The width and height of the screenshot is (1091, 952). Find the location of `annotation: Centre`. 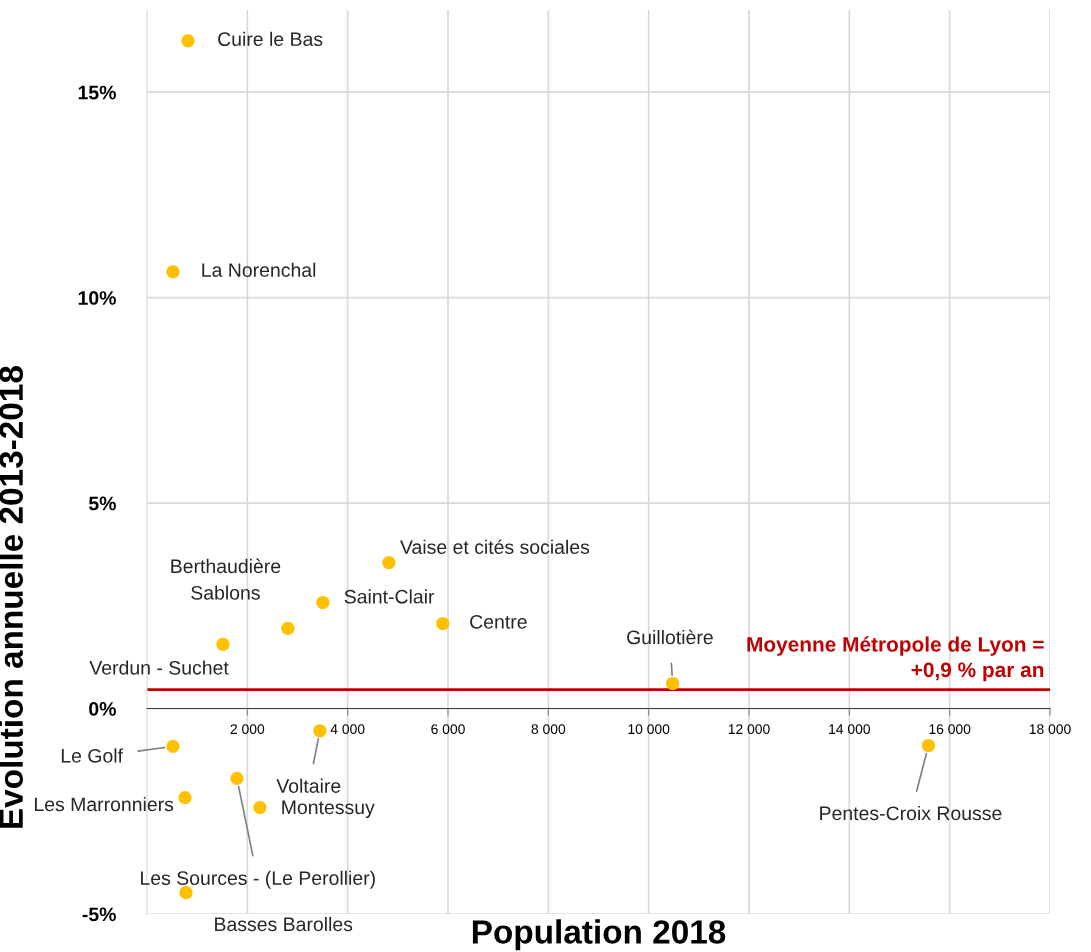

annotation: Centre is located at coordinates (498, 621).